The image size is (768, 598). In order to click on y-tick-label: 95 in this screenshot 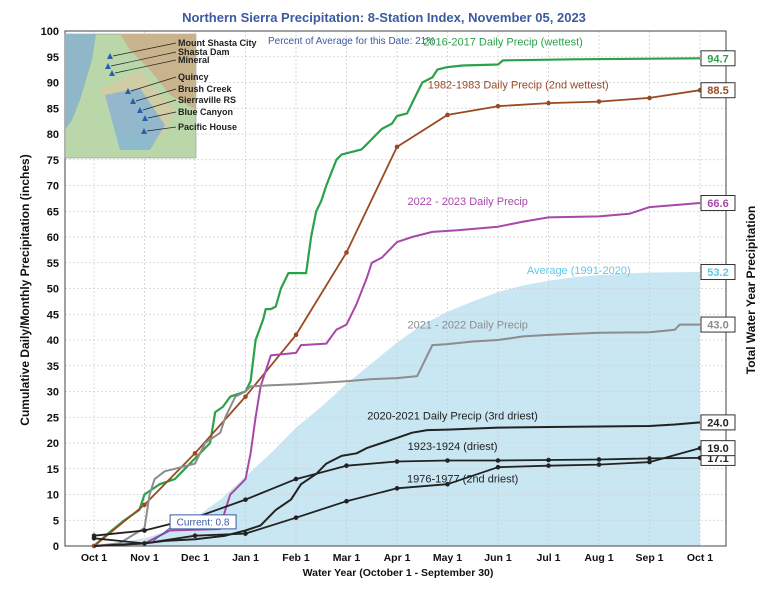, I will do `click(53, 58)`.